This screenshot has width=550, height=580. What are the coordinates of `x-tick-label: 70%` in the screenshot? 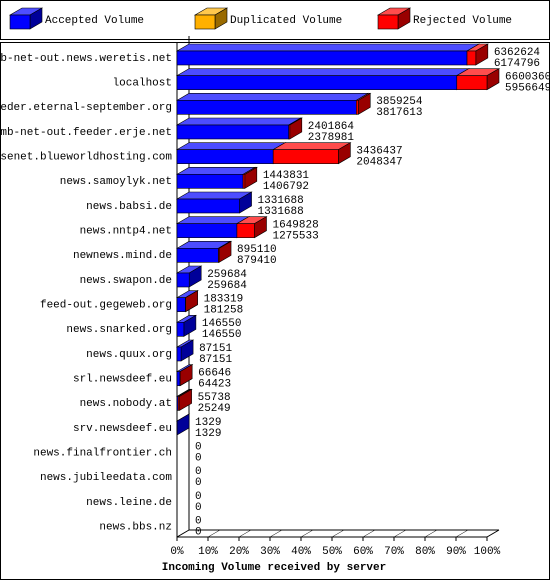 It's located at (394, 552).